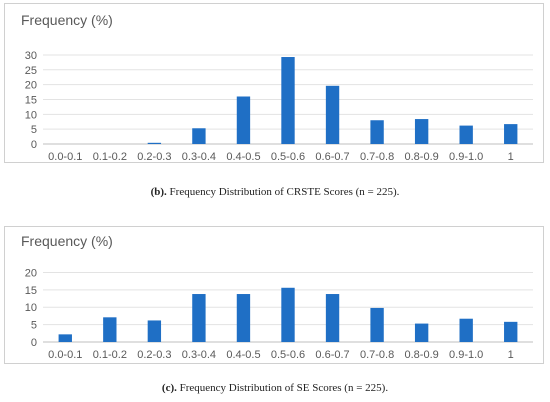 The image size is (550, 402). What do you see at coordinates (169, 388) in the screenshot?
I see `caption-label: (c).` at bounding box center [169, 388].